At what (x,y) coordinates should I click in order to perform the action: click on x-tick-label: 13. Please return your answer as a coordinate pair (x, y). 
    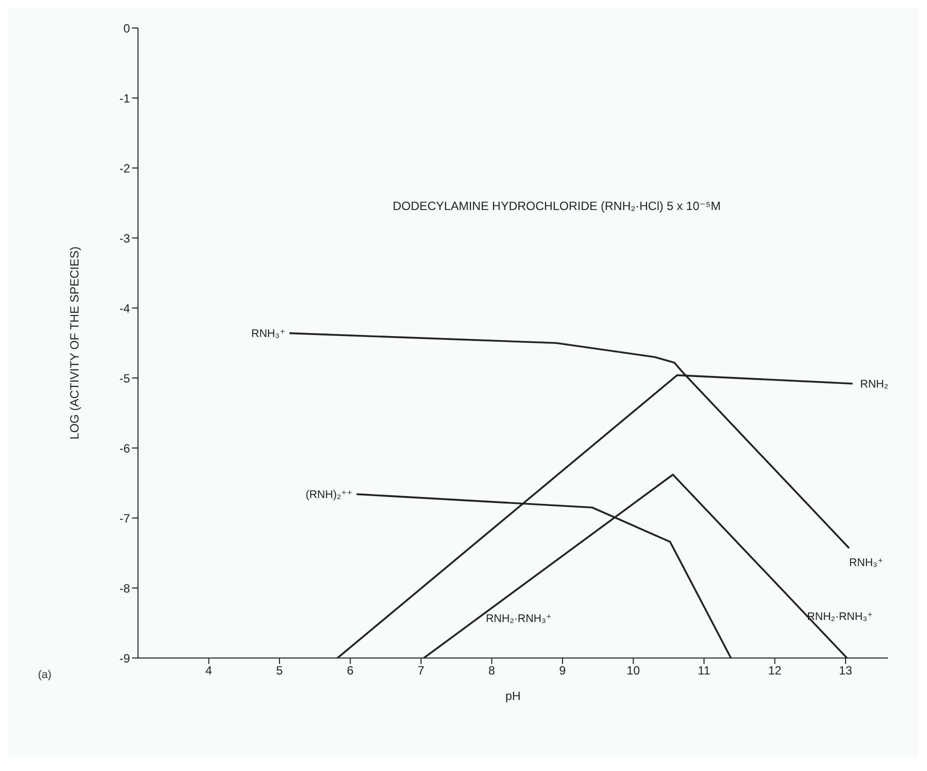
    Looking at the image, I should click on (845, 671).